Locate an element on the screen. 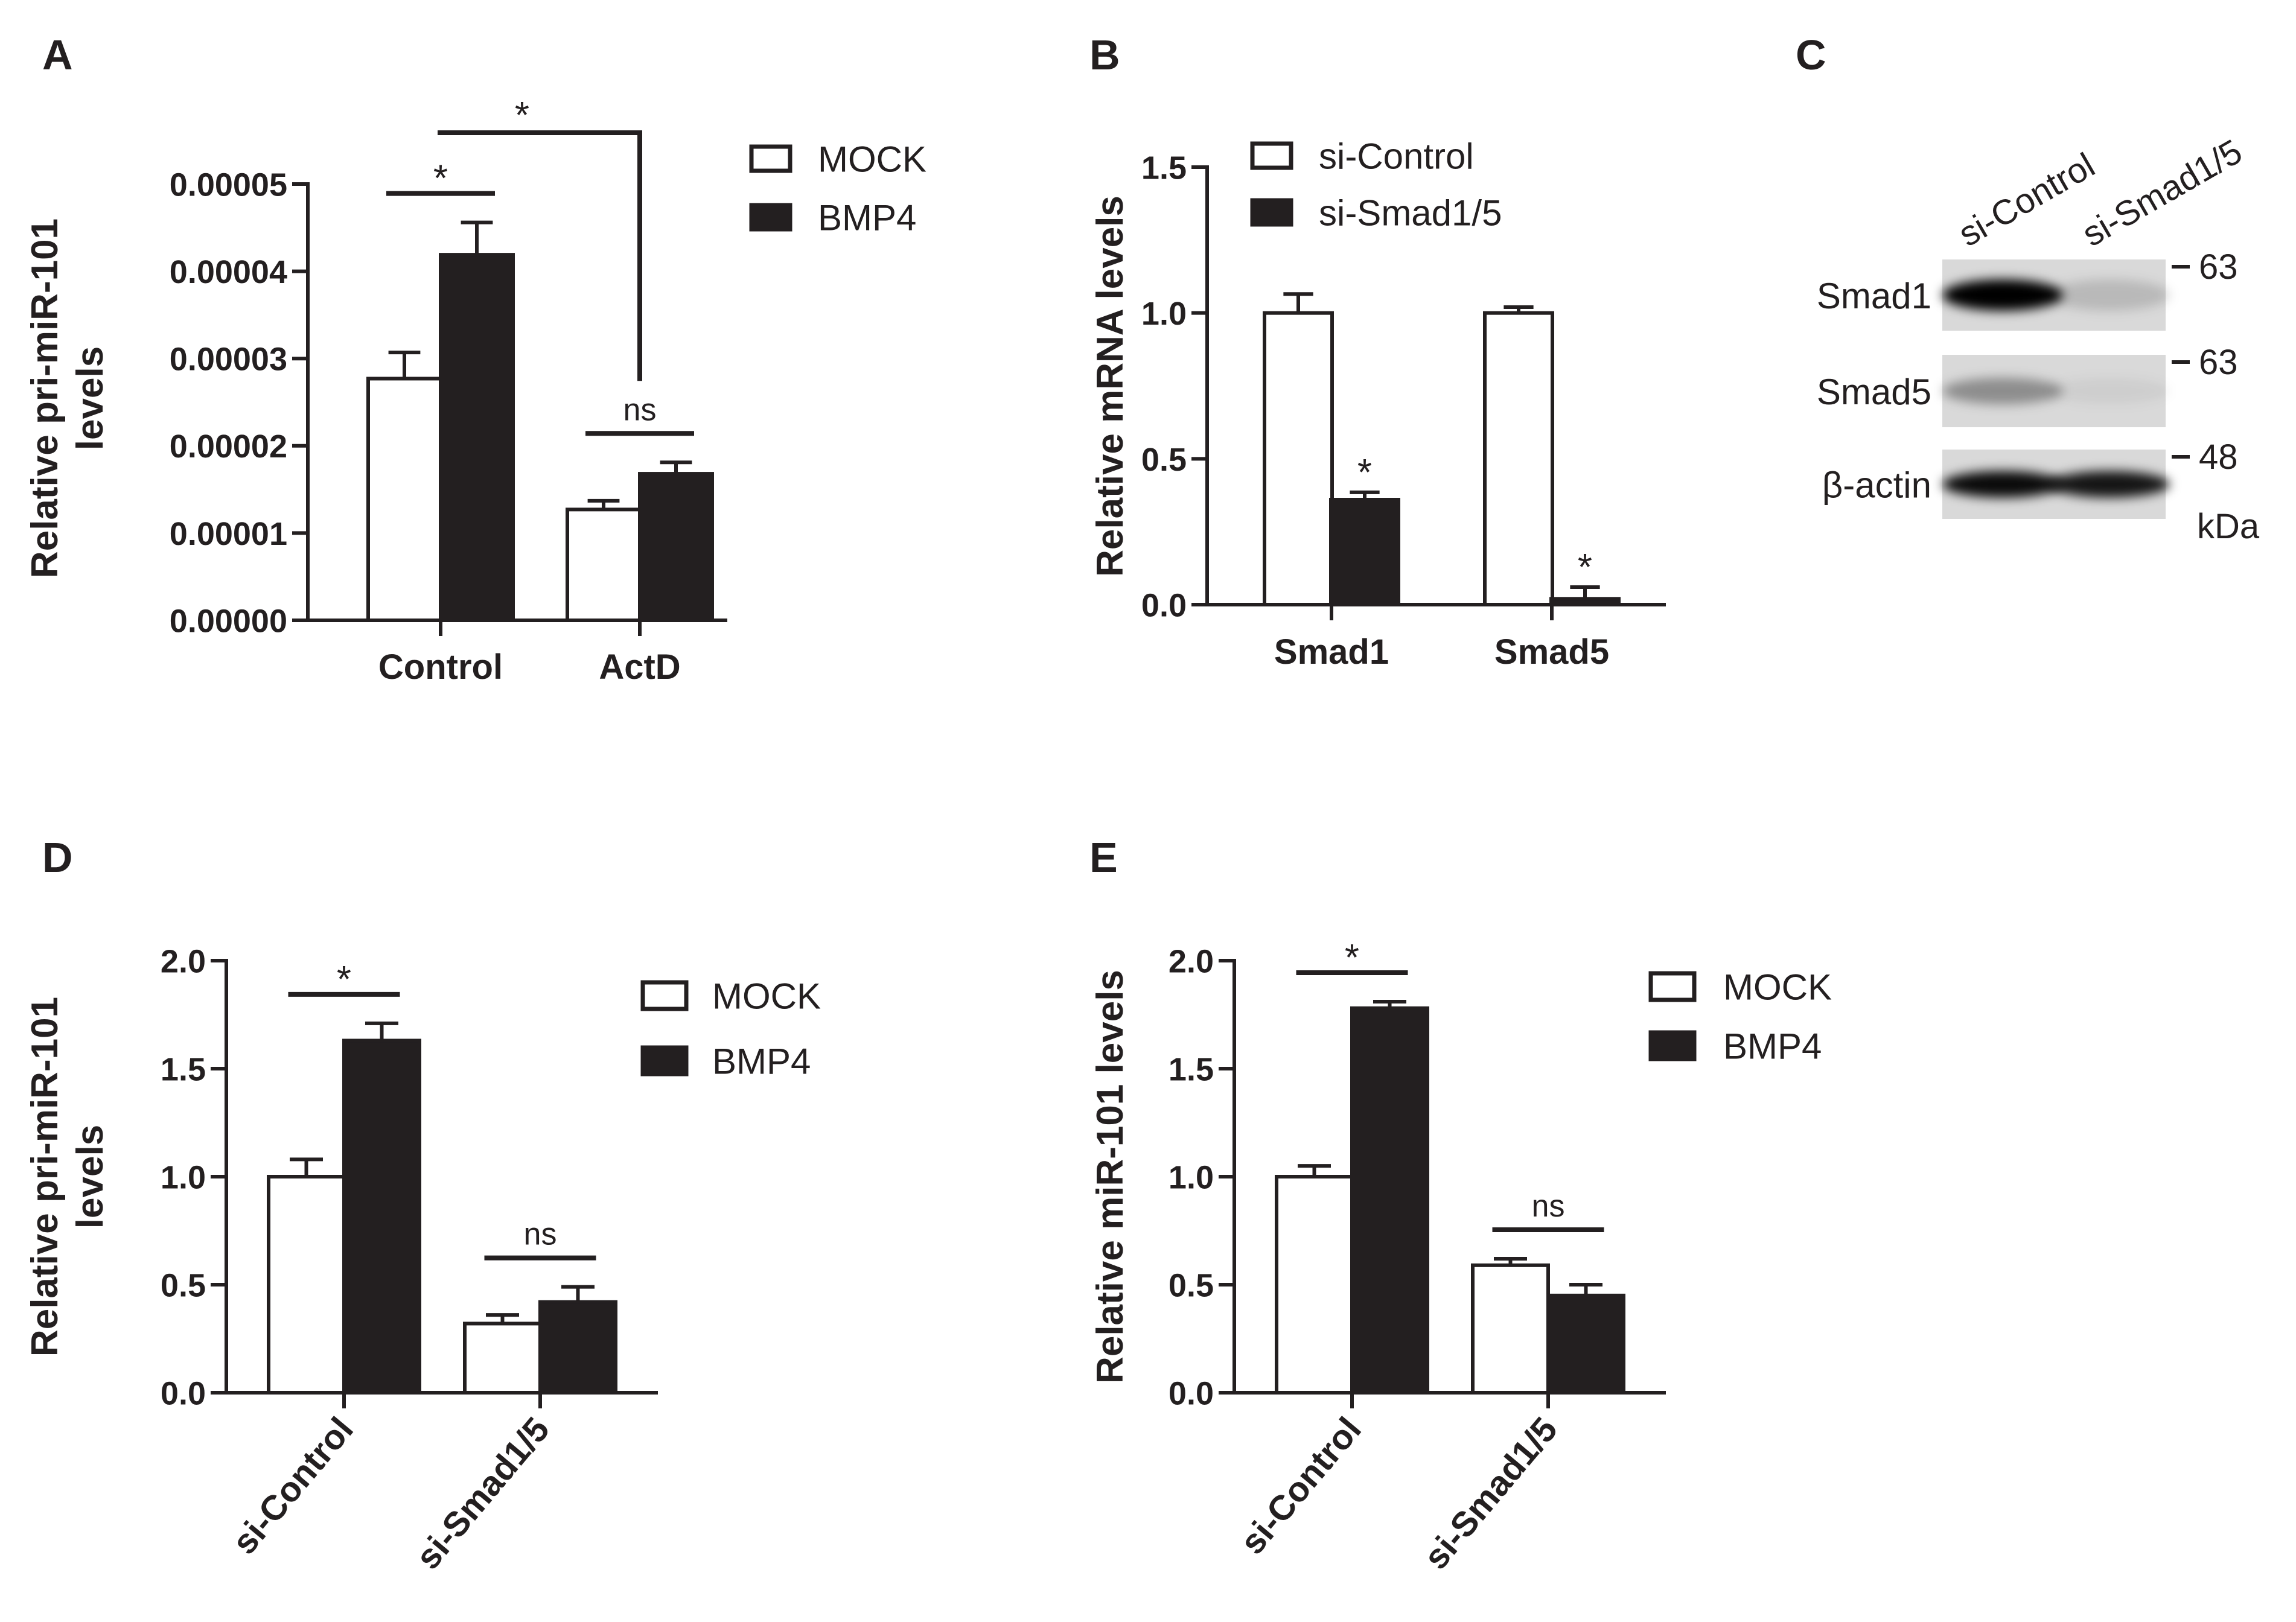 The height and width of the screenshot is (1622, 2296). y-tick-label: 0.00002 is located at coordinates (229, 446).